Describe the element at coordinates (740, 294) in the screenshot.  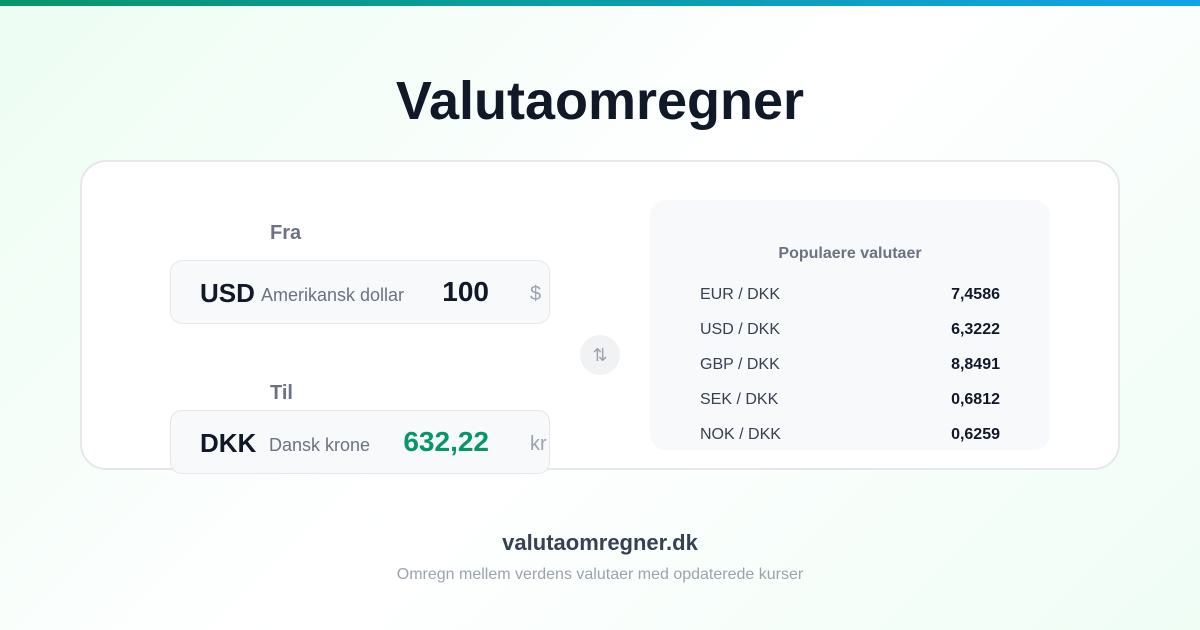
I see `rate-pair: EUR / DKK` at that location.